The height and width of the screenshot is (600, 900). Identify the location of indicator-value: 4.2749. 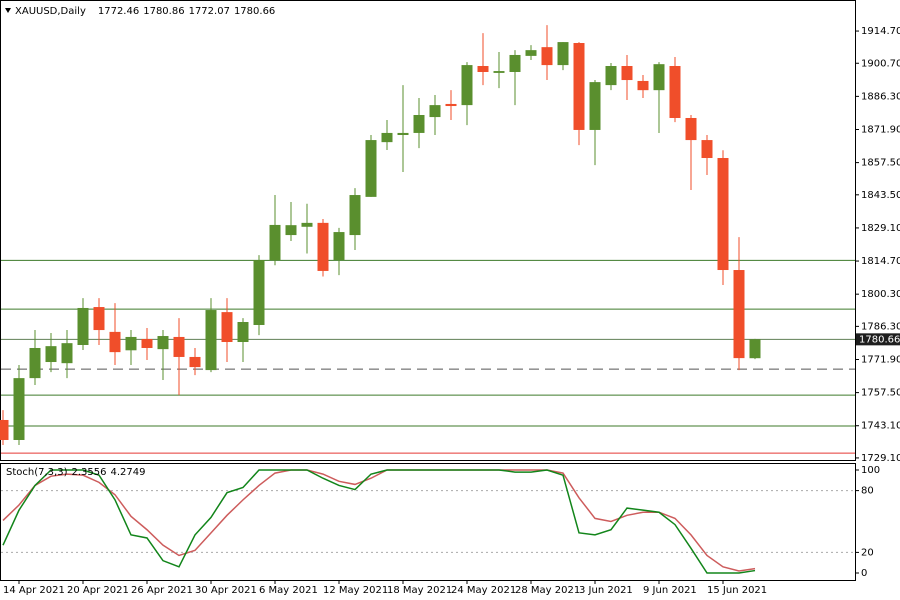
(127, 472).